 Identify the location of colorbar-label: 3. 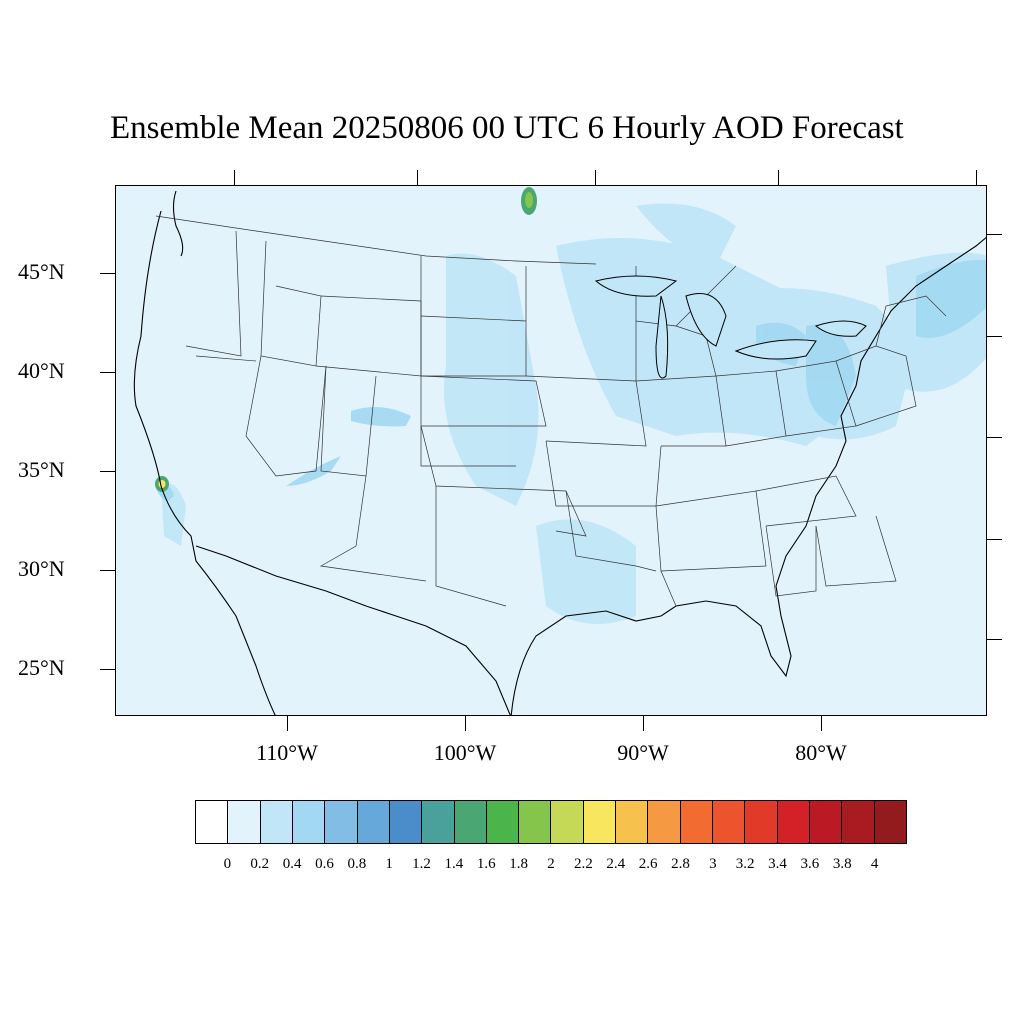
(713, 864).